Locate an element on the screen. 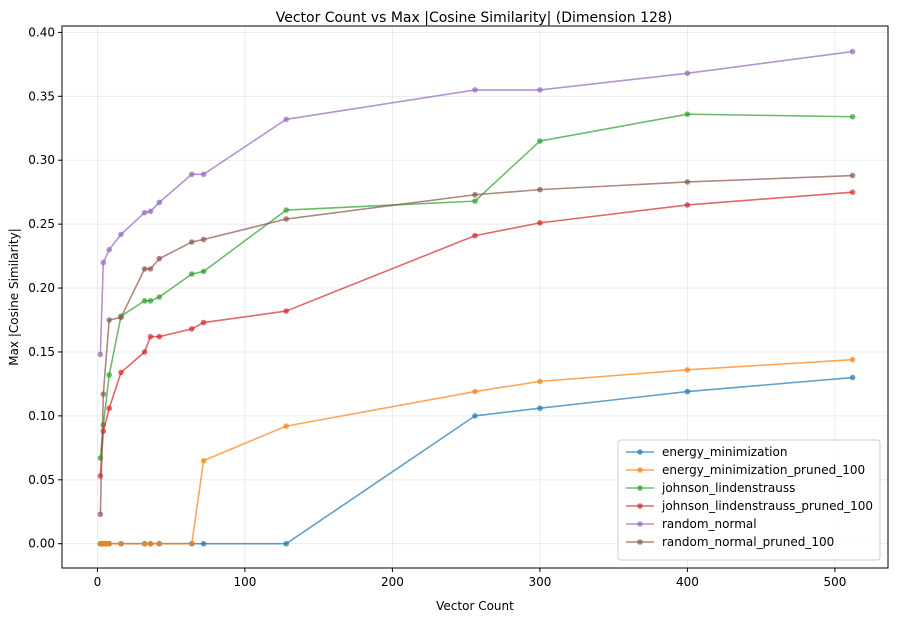 This screenshot has width=897, height=621. y-tick-label: 0.35 is located at coordinates (41, 96).